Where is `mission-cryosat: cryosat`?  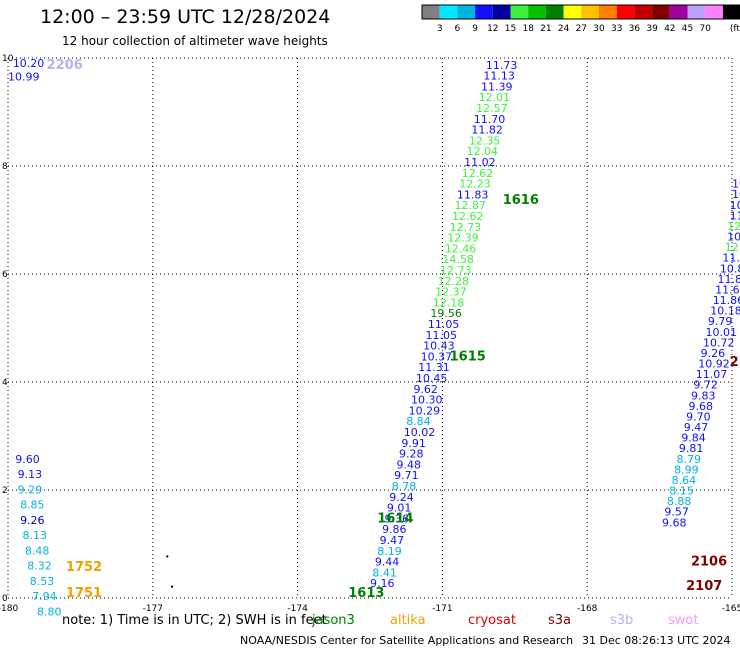
mission-cryosat: cryosat is located at coordinates (492, 620).